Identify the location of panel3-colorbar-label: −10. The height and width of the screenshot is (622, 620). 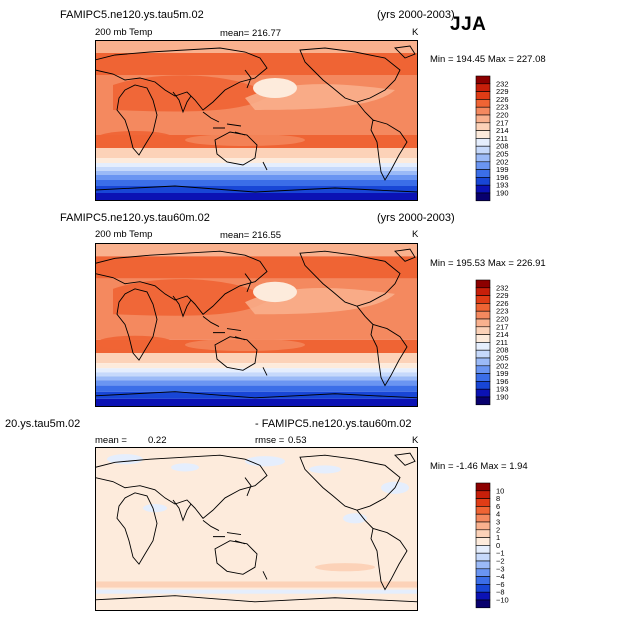
(502, 600).